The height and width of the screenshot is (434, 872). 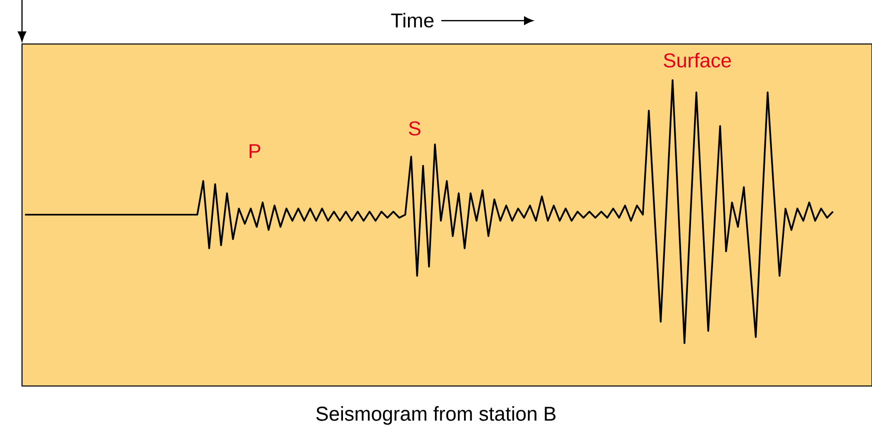 I want to click on annotation: S, so click(x=414, y=128).